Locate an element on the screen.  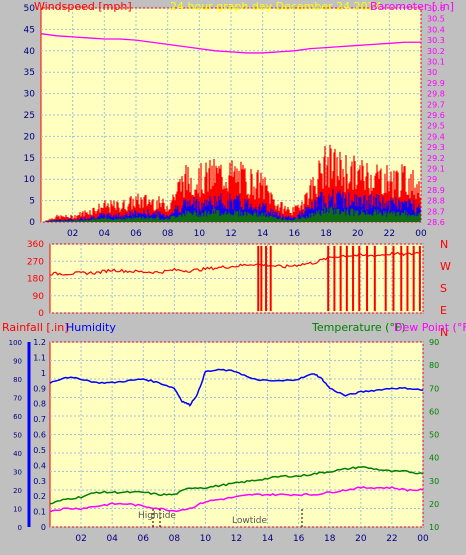
humidity-tick-label: 100 is located at coordinates (15, 343).